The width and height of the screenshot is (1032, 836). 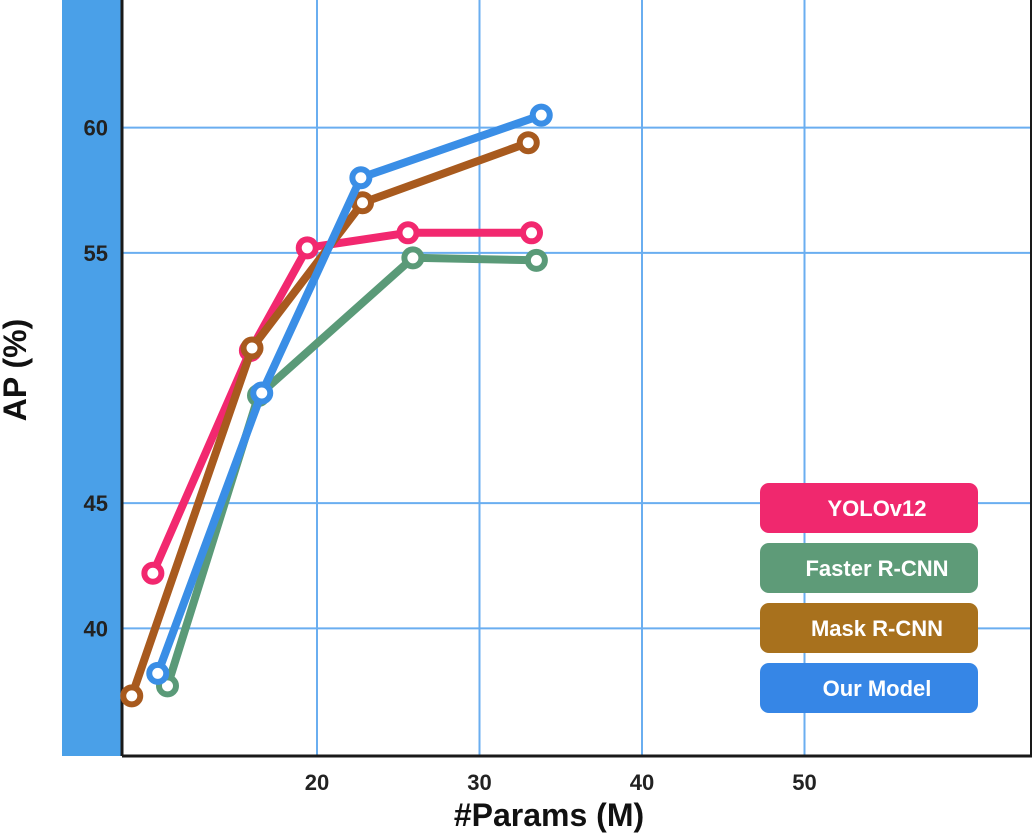 I want to click on legend-swatch-faster-r-cnn, so click(x=869, y=568).